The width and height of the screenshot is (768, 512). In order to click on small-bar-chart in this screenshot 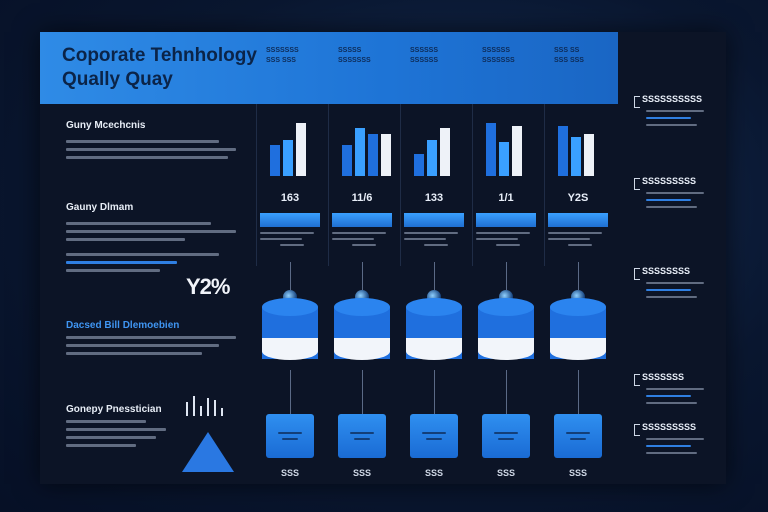, I will do `click(207, 406)`.